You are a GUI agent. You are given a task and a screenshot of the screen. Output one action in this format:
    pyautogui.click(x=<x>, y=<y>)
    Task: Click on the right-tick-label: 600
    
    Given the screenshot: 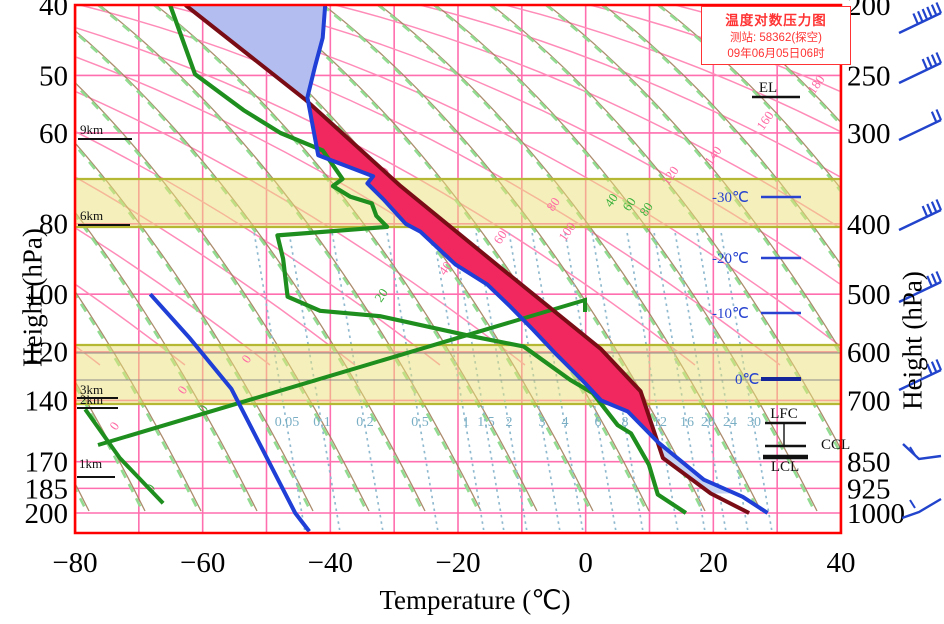 What is the action you would take?
    pyautogui.click(x=869, y=353)
    